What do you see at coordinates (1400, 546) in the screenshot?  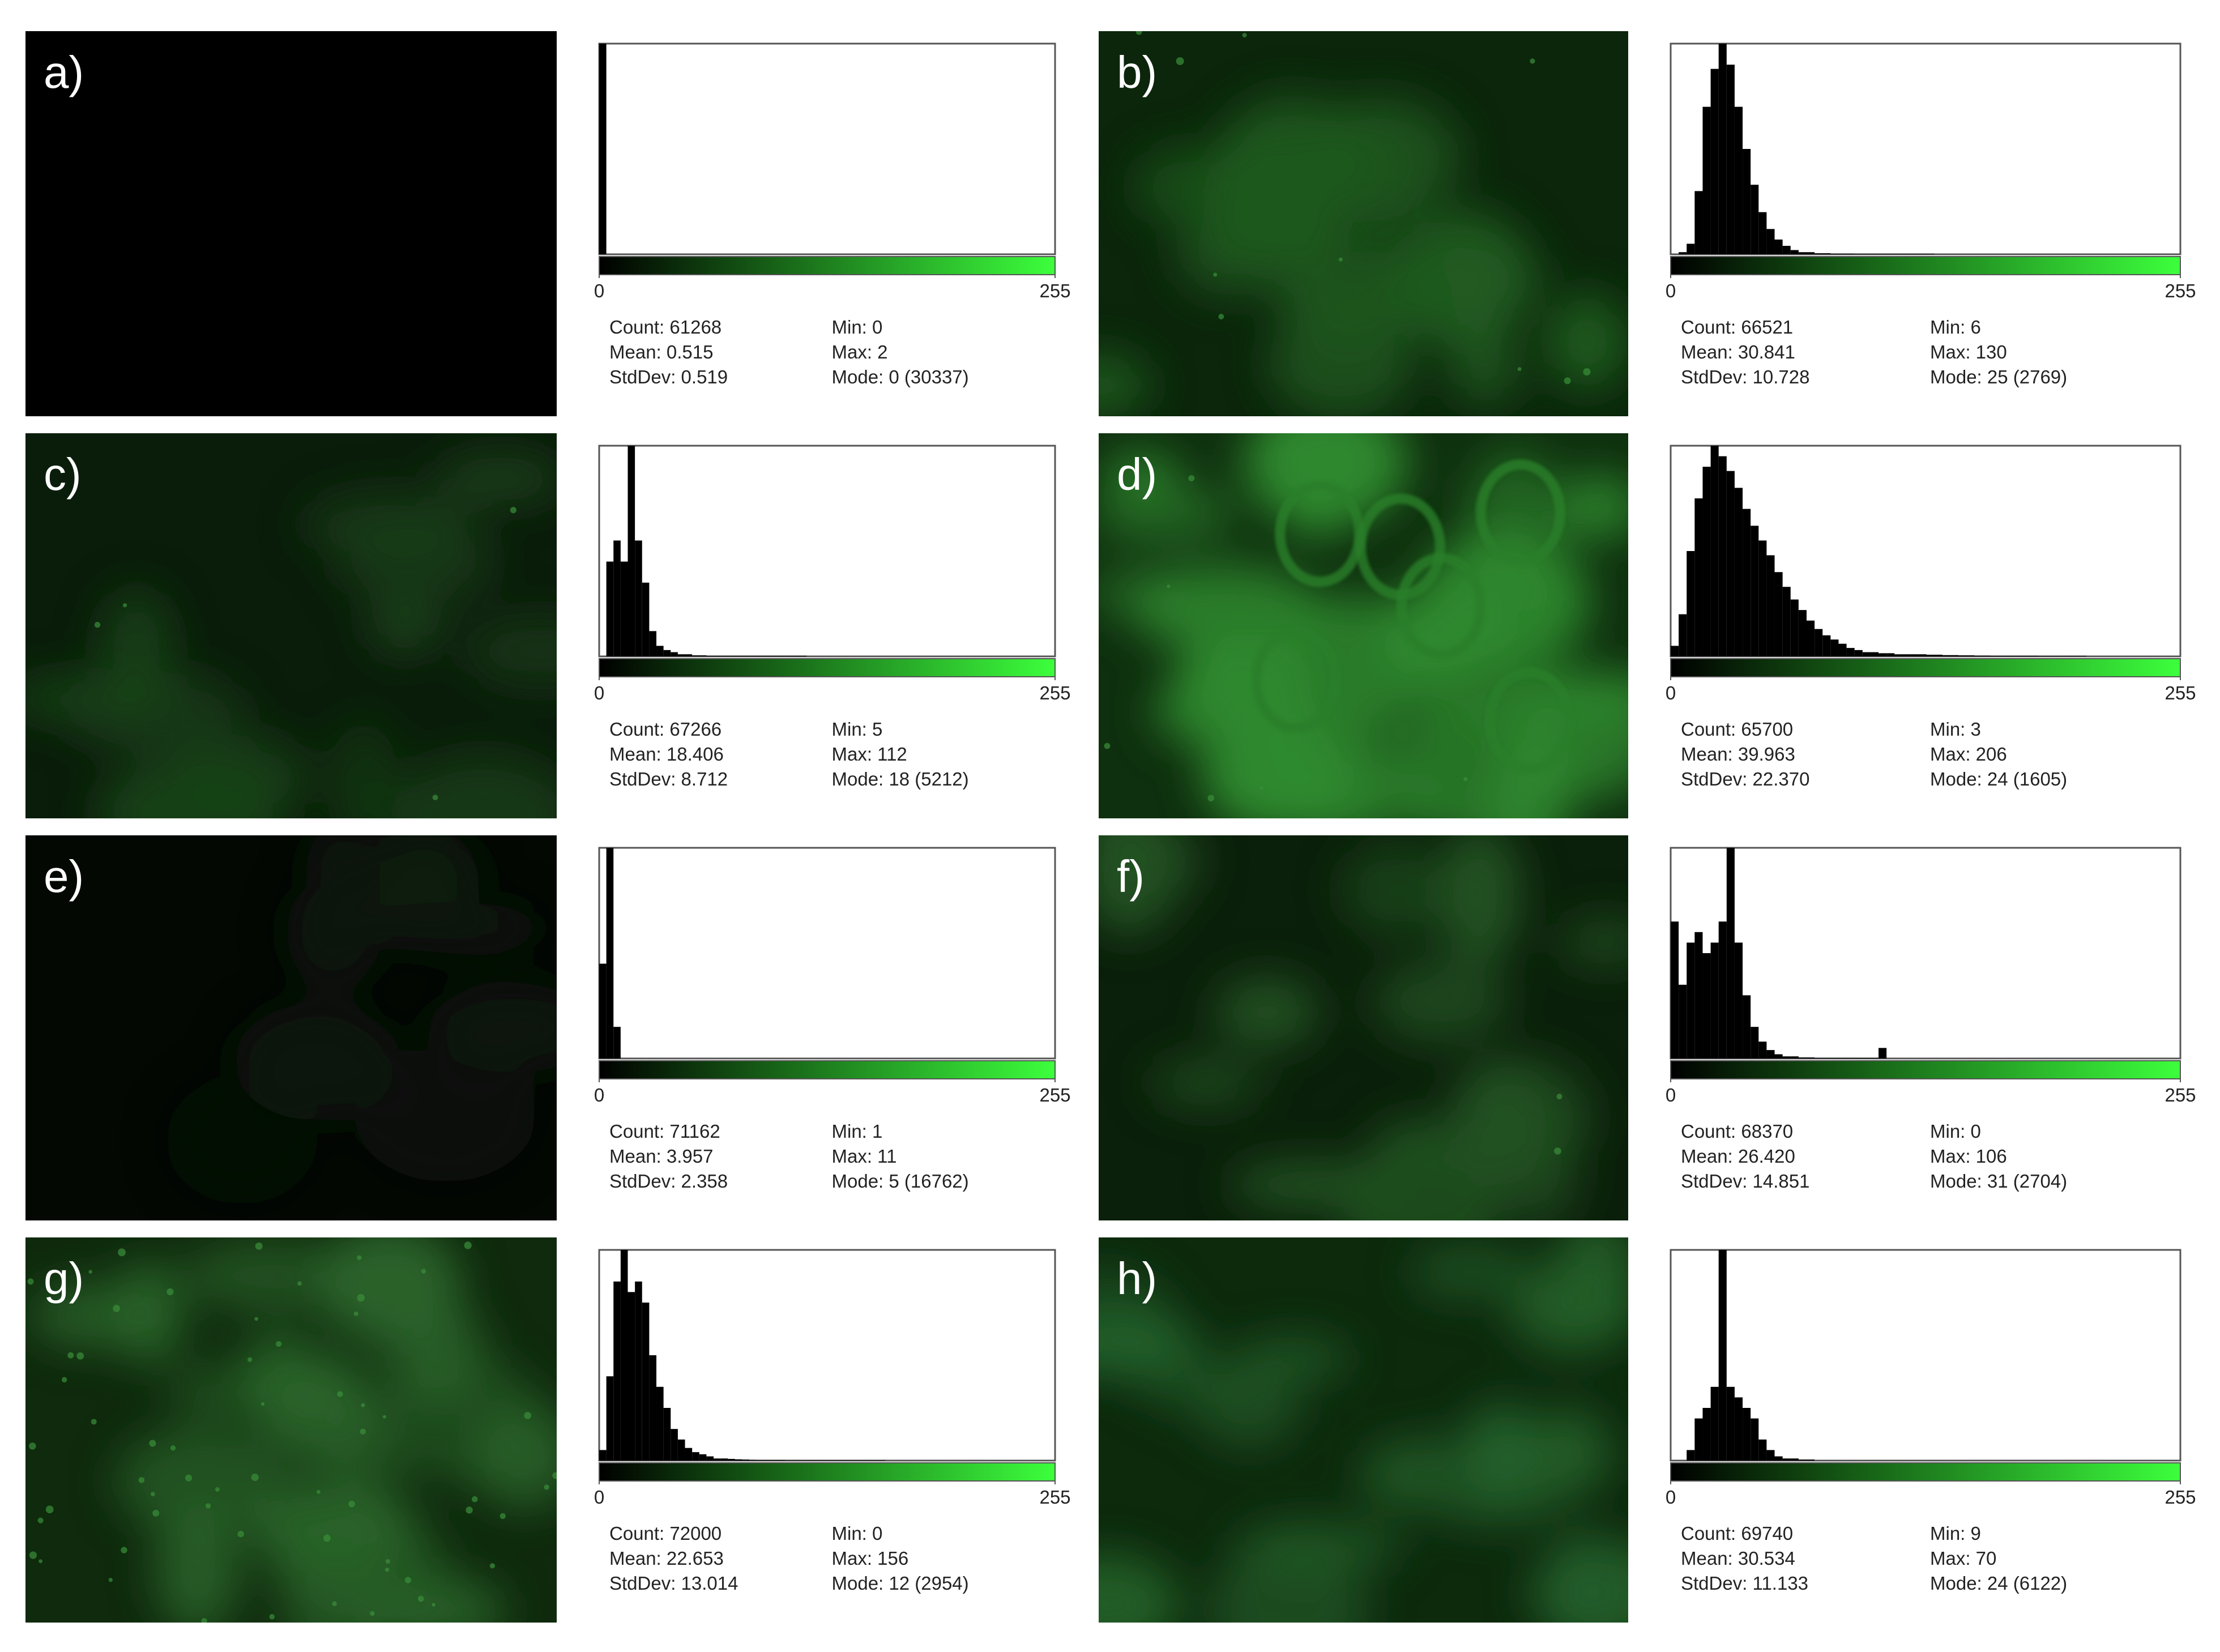 I see `nucleus-ring` at bounding box center [1400, 546].